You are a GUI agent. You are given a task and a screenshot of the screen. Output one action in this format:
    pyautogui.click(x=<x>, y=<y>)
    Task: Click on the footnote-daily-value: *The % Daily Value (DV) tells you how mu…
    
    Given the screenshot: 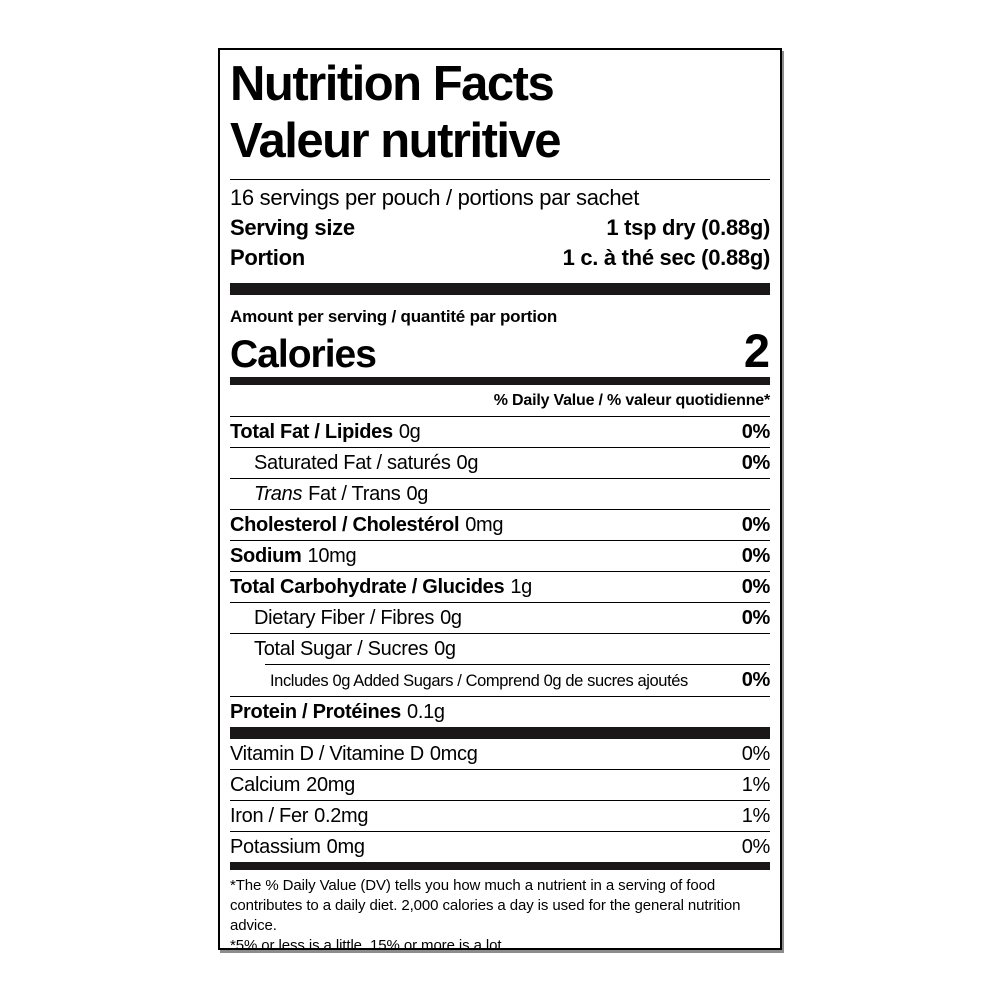 What is the action you would take?
    pyautogui.click(x=485, y=905)
    